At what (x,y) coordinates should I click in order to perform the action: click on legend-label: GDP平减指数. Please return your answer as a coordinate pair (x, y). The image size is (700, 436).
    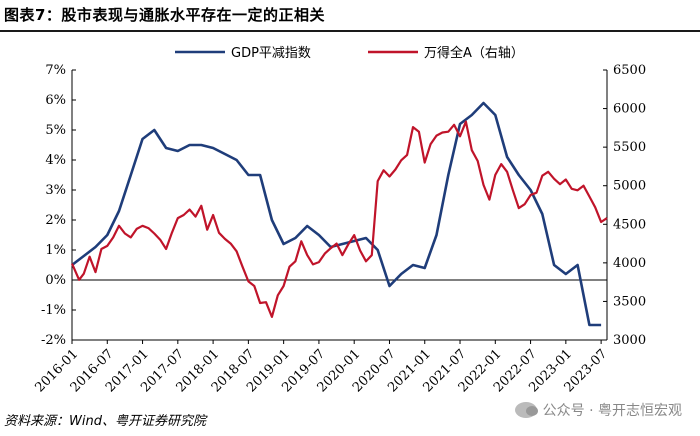
    Looking at the image, I should click on (271, 53).